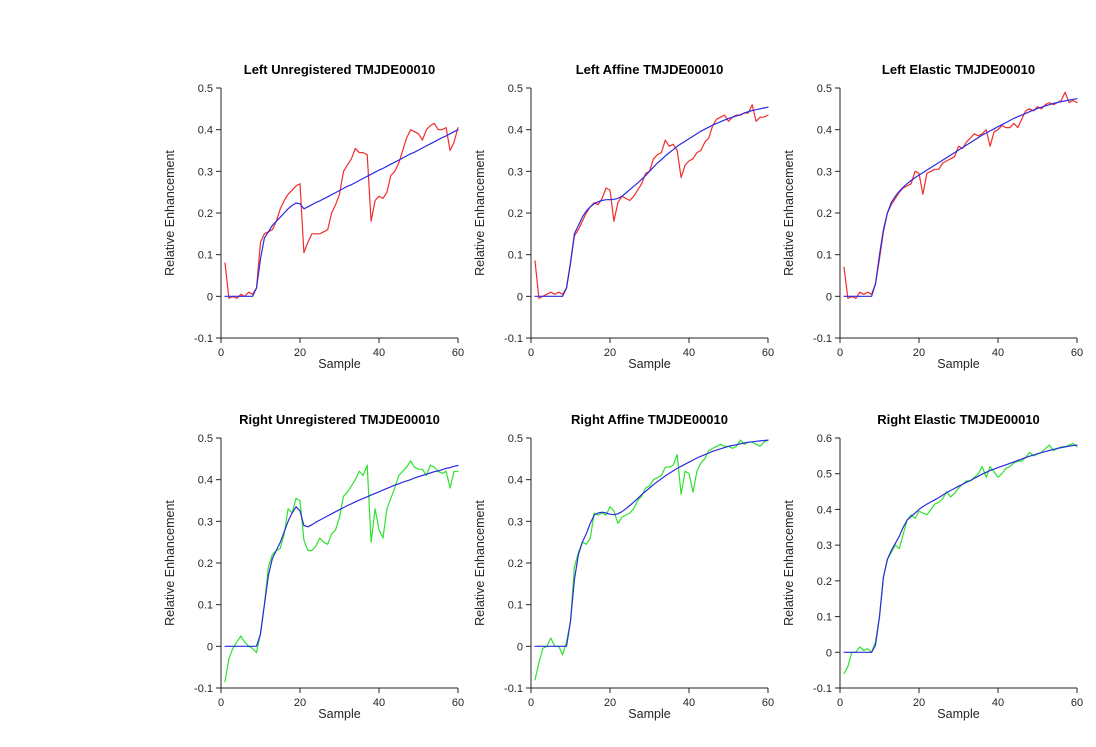  I want to click on plot-area-left-affine: -0.1 0 0.1 0.2 0.3 0.4 0.5 0 20 40 60, so click(639, 221).